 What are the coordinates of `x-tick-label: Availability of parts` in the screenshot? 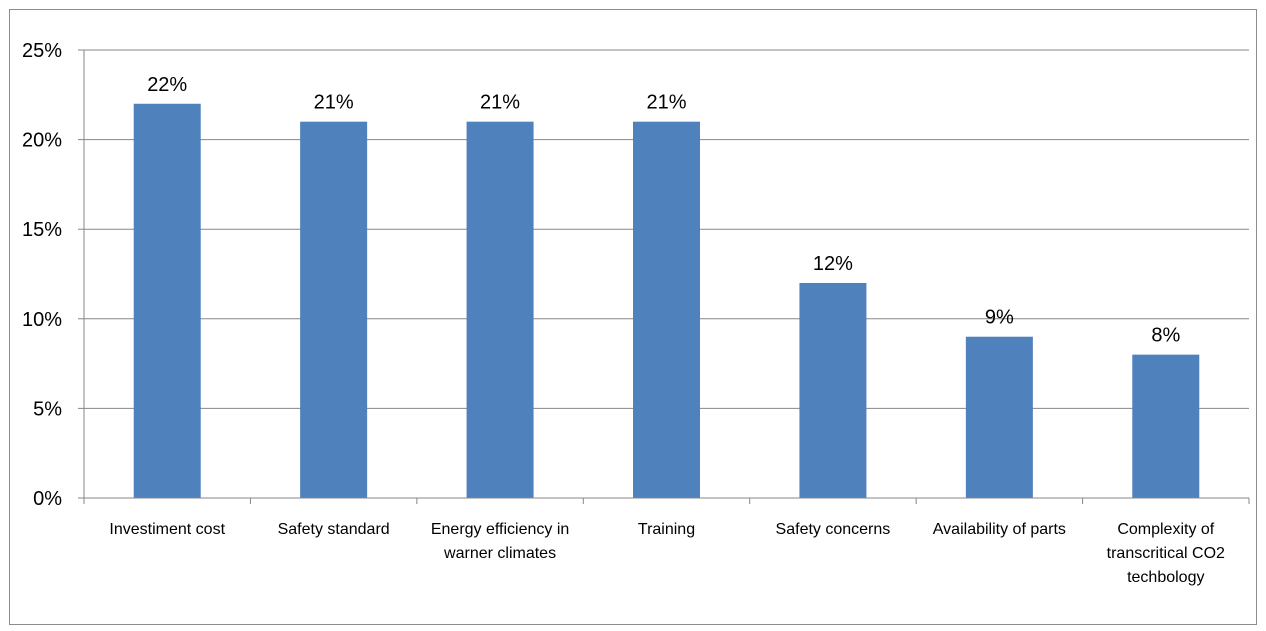 It's located at (999, 529).